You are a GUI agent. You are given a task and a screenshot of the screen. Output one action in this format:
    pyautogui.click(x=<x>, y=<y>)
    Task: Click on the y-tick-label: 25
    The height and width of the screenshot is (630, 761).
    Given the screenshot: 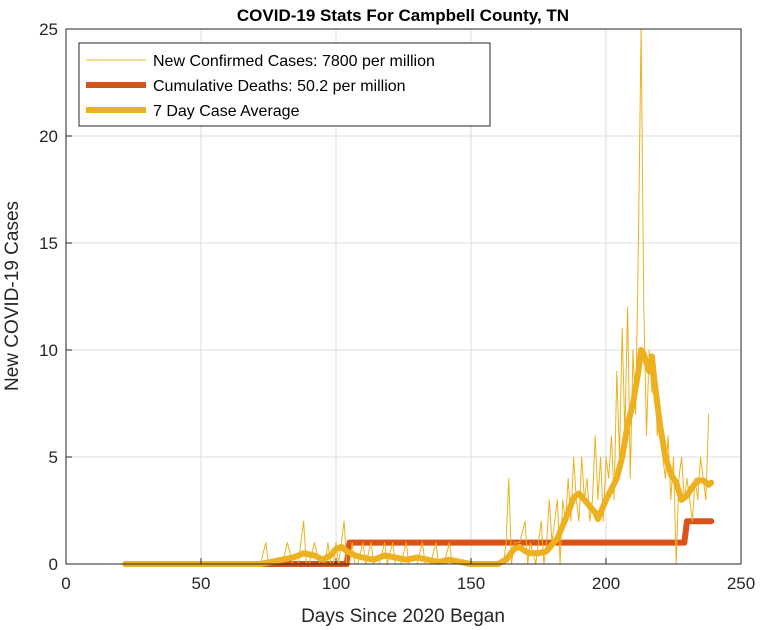 What is the action you would take?
    pyautogui.click(x=48, y=29)
    